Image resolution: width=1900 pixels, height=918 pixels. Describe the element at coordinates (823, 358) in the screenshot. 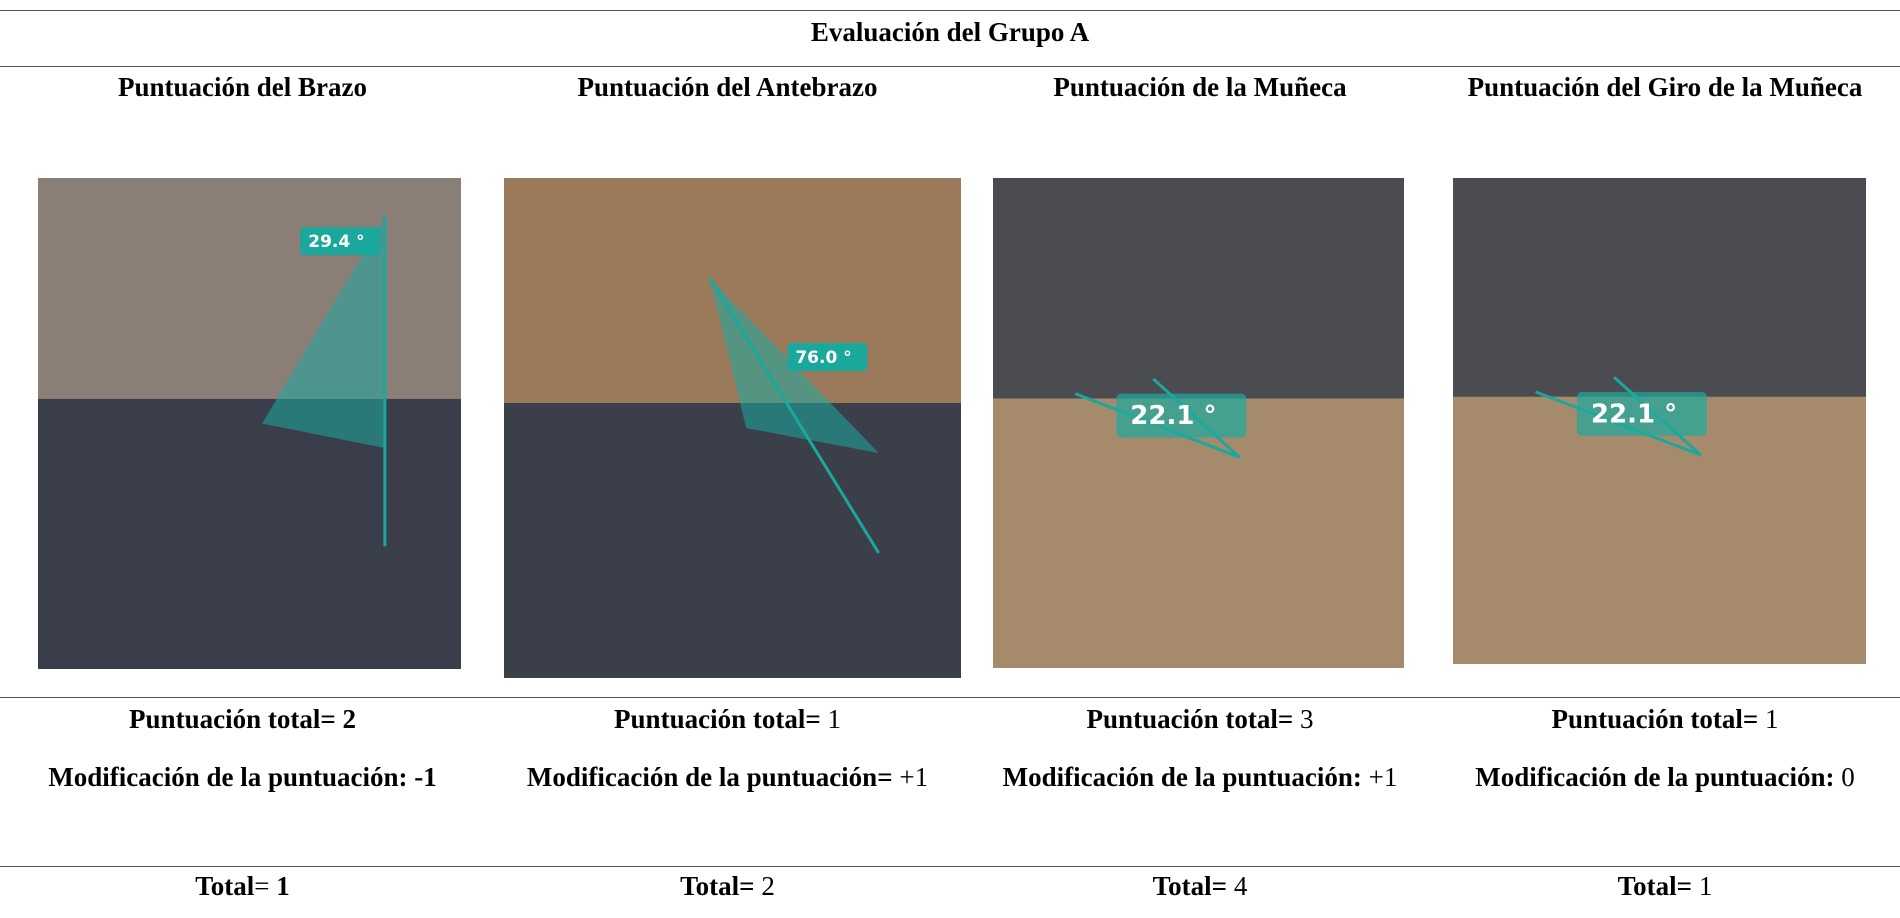

I see `angle-label: 76.0 °` at that location.